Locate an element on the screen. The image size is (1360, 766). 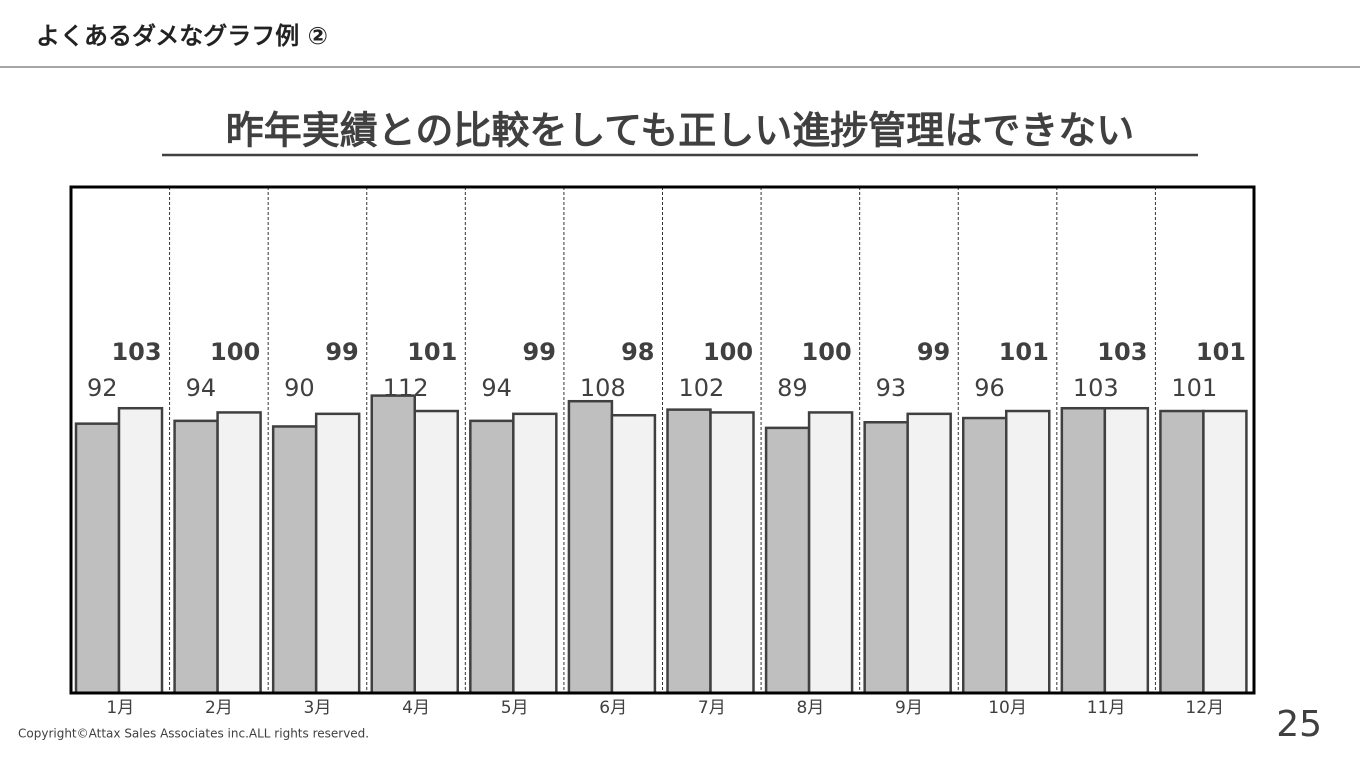
x-tick-label: 5月 is located at coordinates (515, 708).